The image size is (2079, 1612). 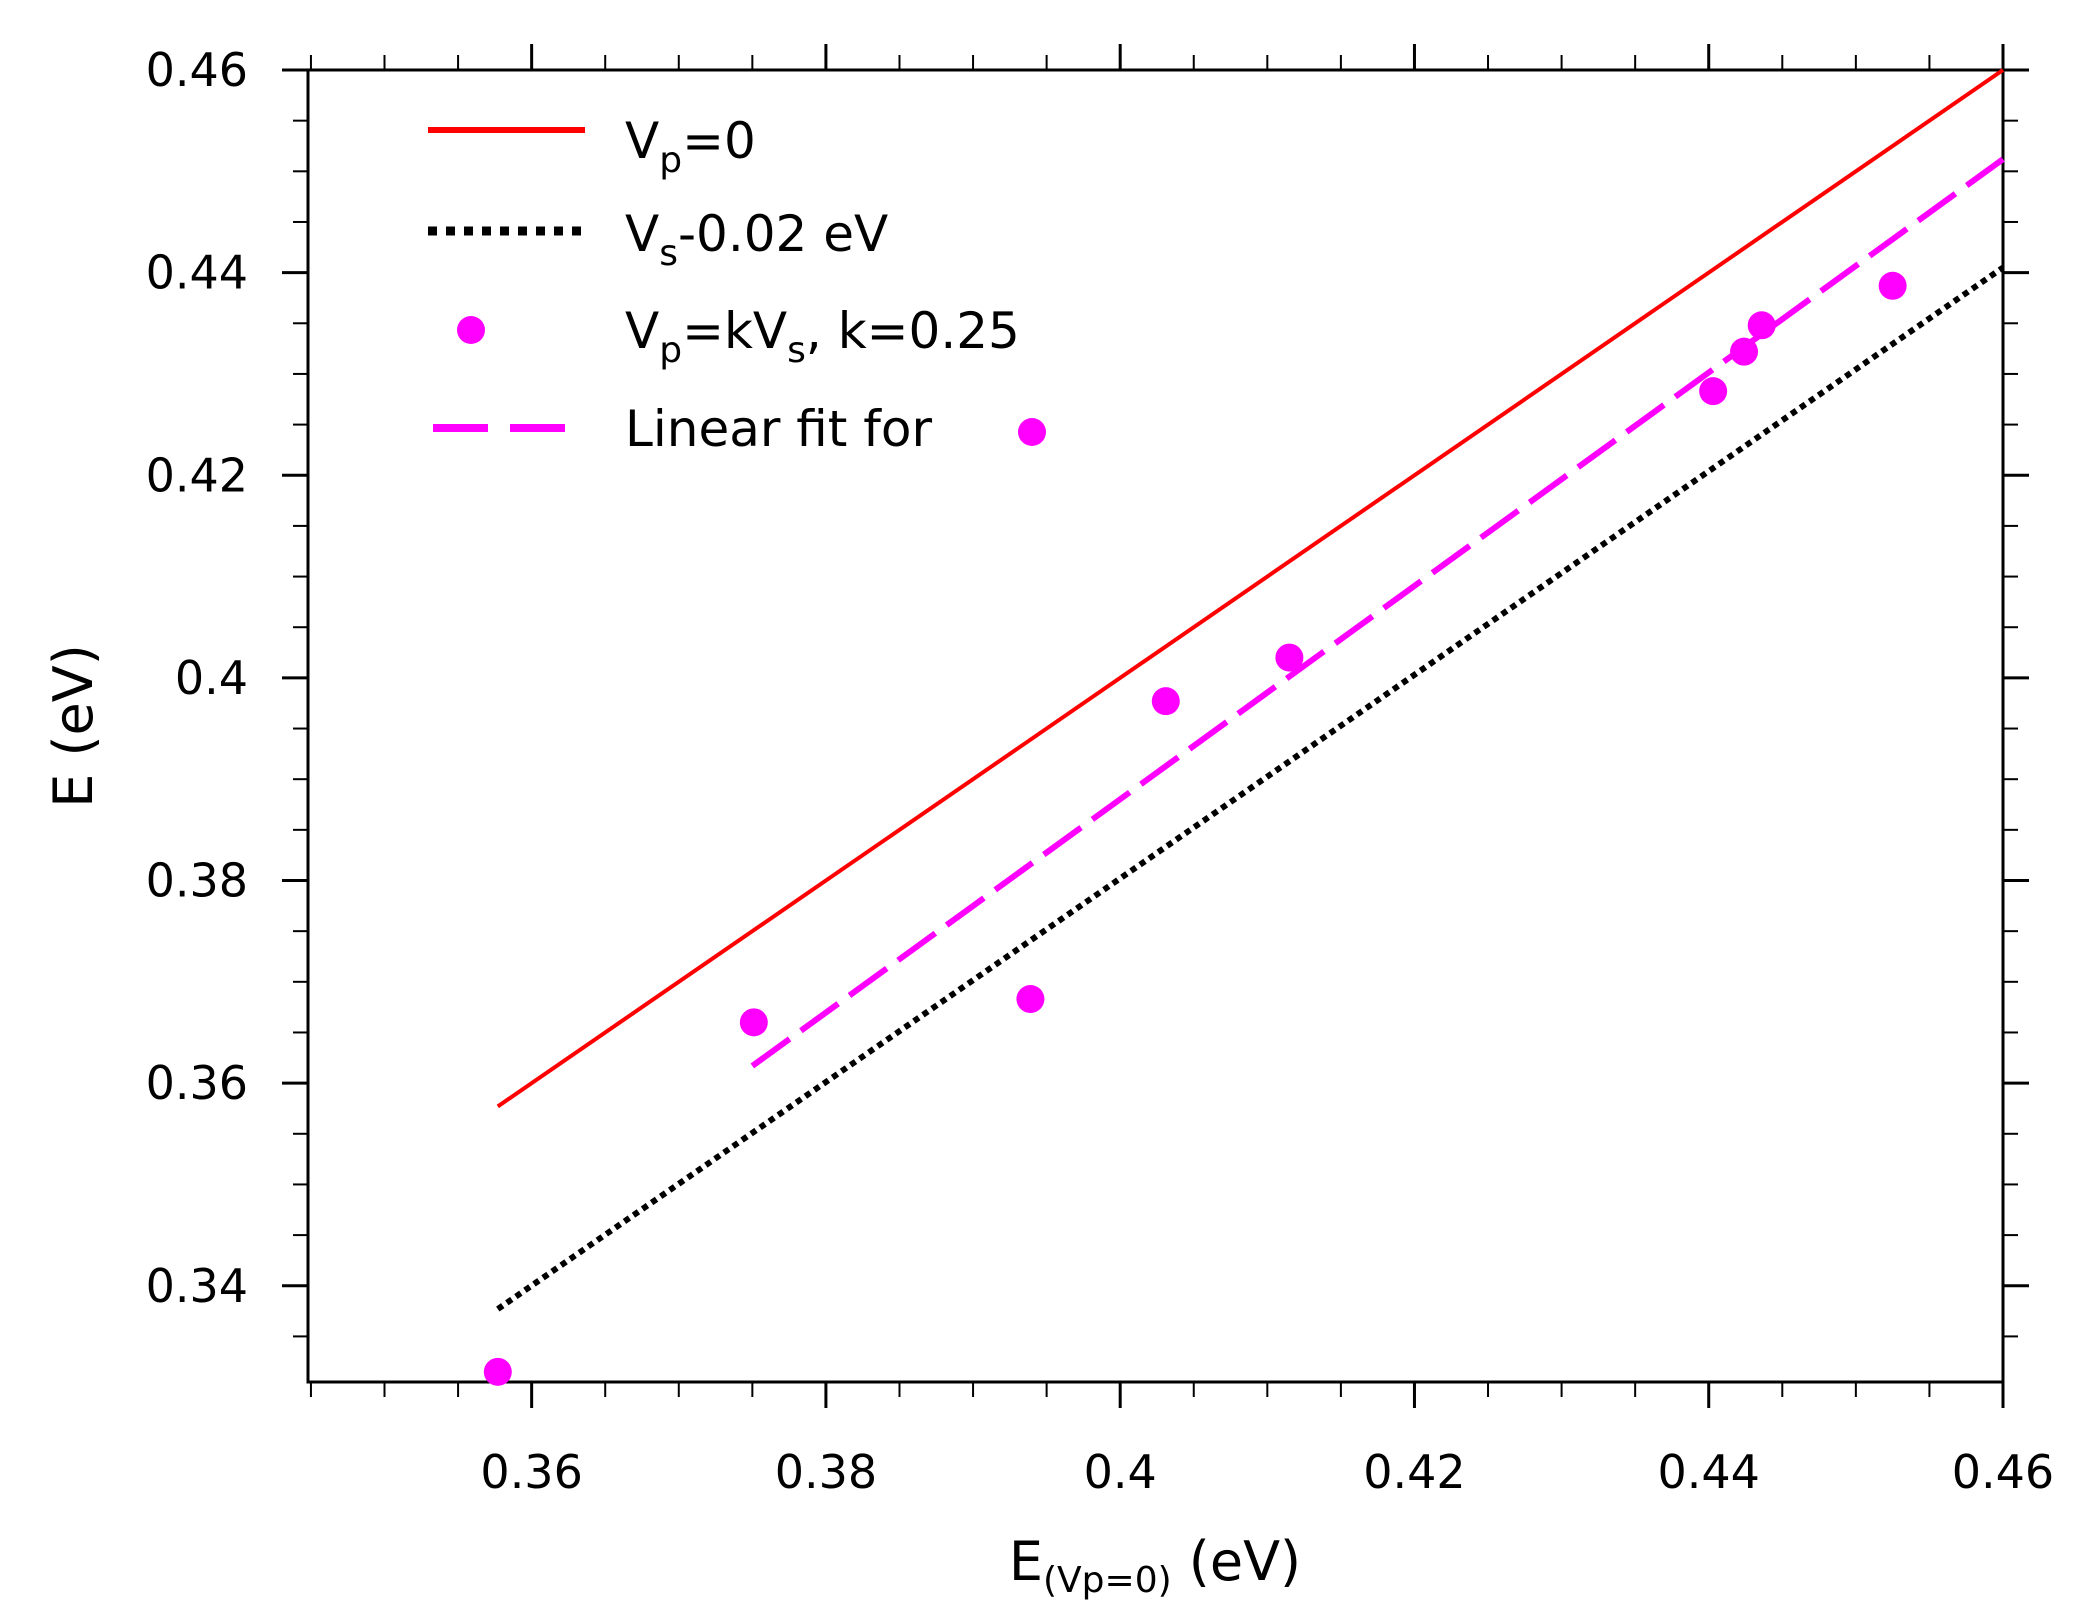 What do you see at coordinates (197, 475) in the screenshot?
I see `y-tick-label: 0.42` at bounding box center [197, 475].